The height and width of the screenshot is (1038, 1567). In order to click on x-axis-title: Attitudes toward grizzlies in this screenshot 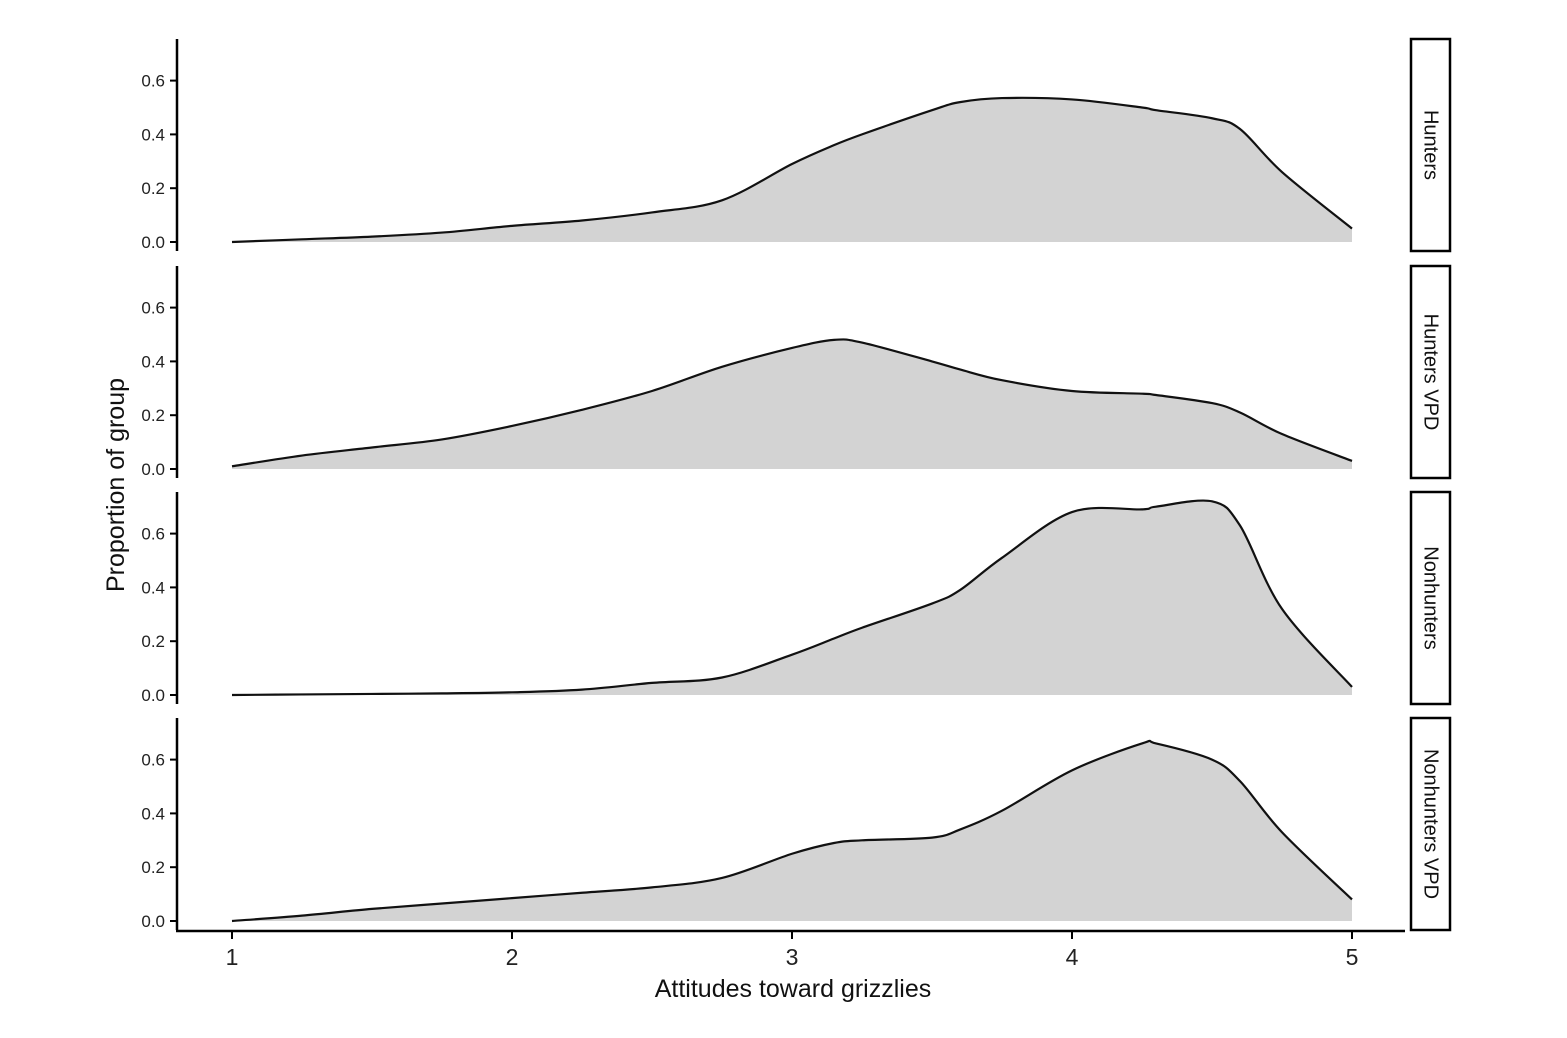, I will do `click(793, 989)`.